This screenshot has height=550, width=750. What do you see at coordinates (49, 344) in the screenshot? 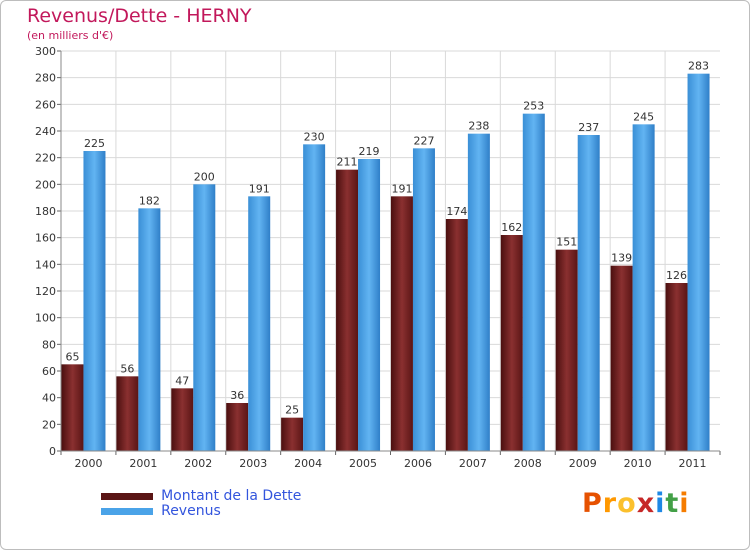
I see `y-tick-label: 80` at bounding box center [49, 344].